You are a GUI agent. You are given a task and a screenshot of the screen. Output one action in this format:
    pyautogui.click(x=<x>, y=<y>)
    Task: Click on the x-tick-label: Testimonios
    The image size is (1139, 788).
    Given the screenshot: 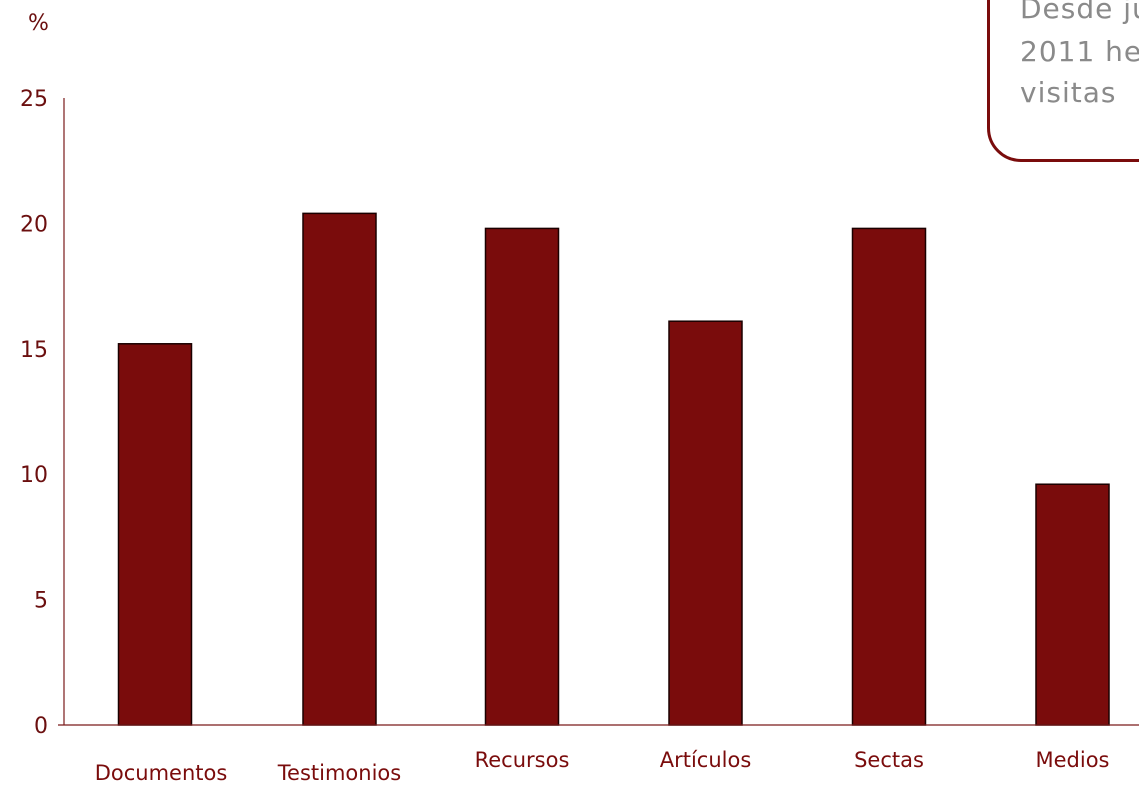 What is the action you would take?
    pyautogui.click(x=339, y=772)
    